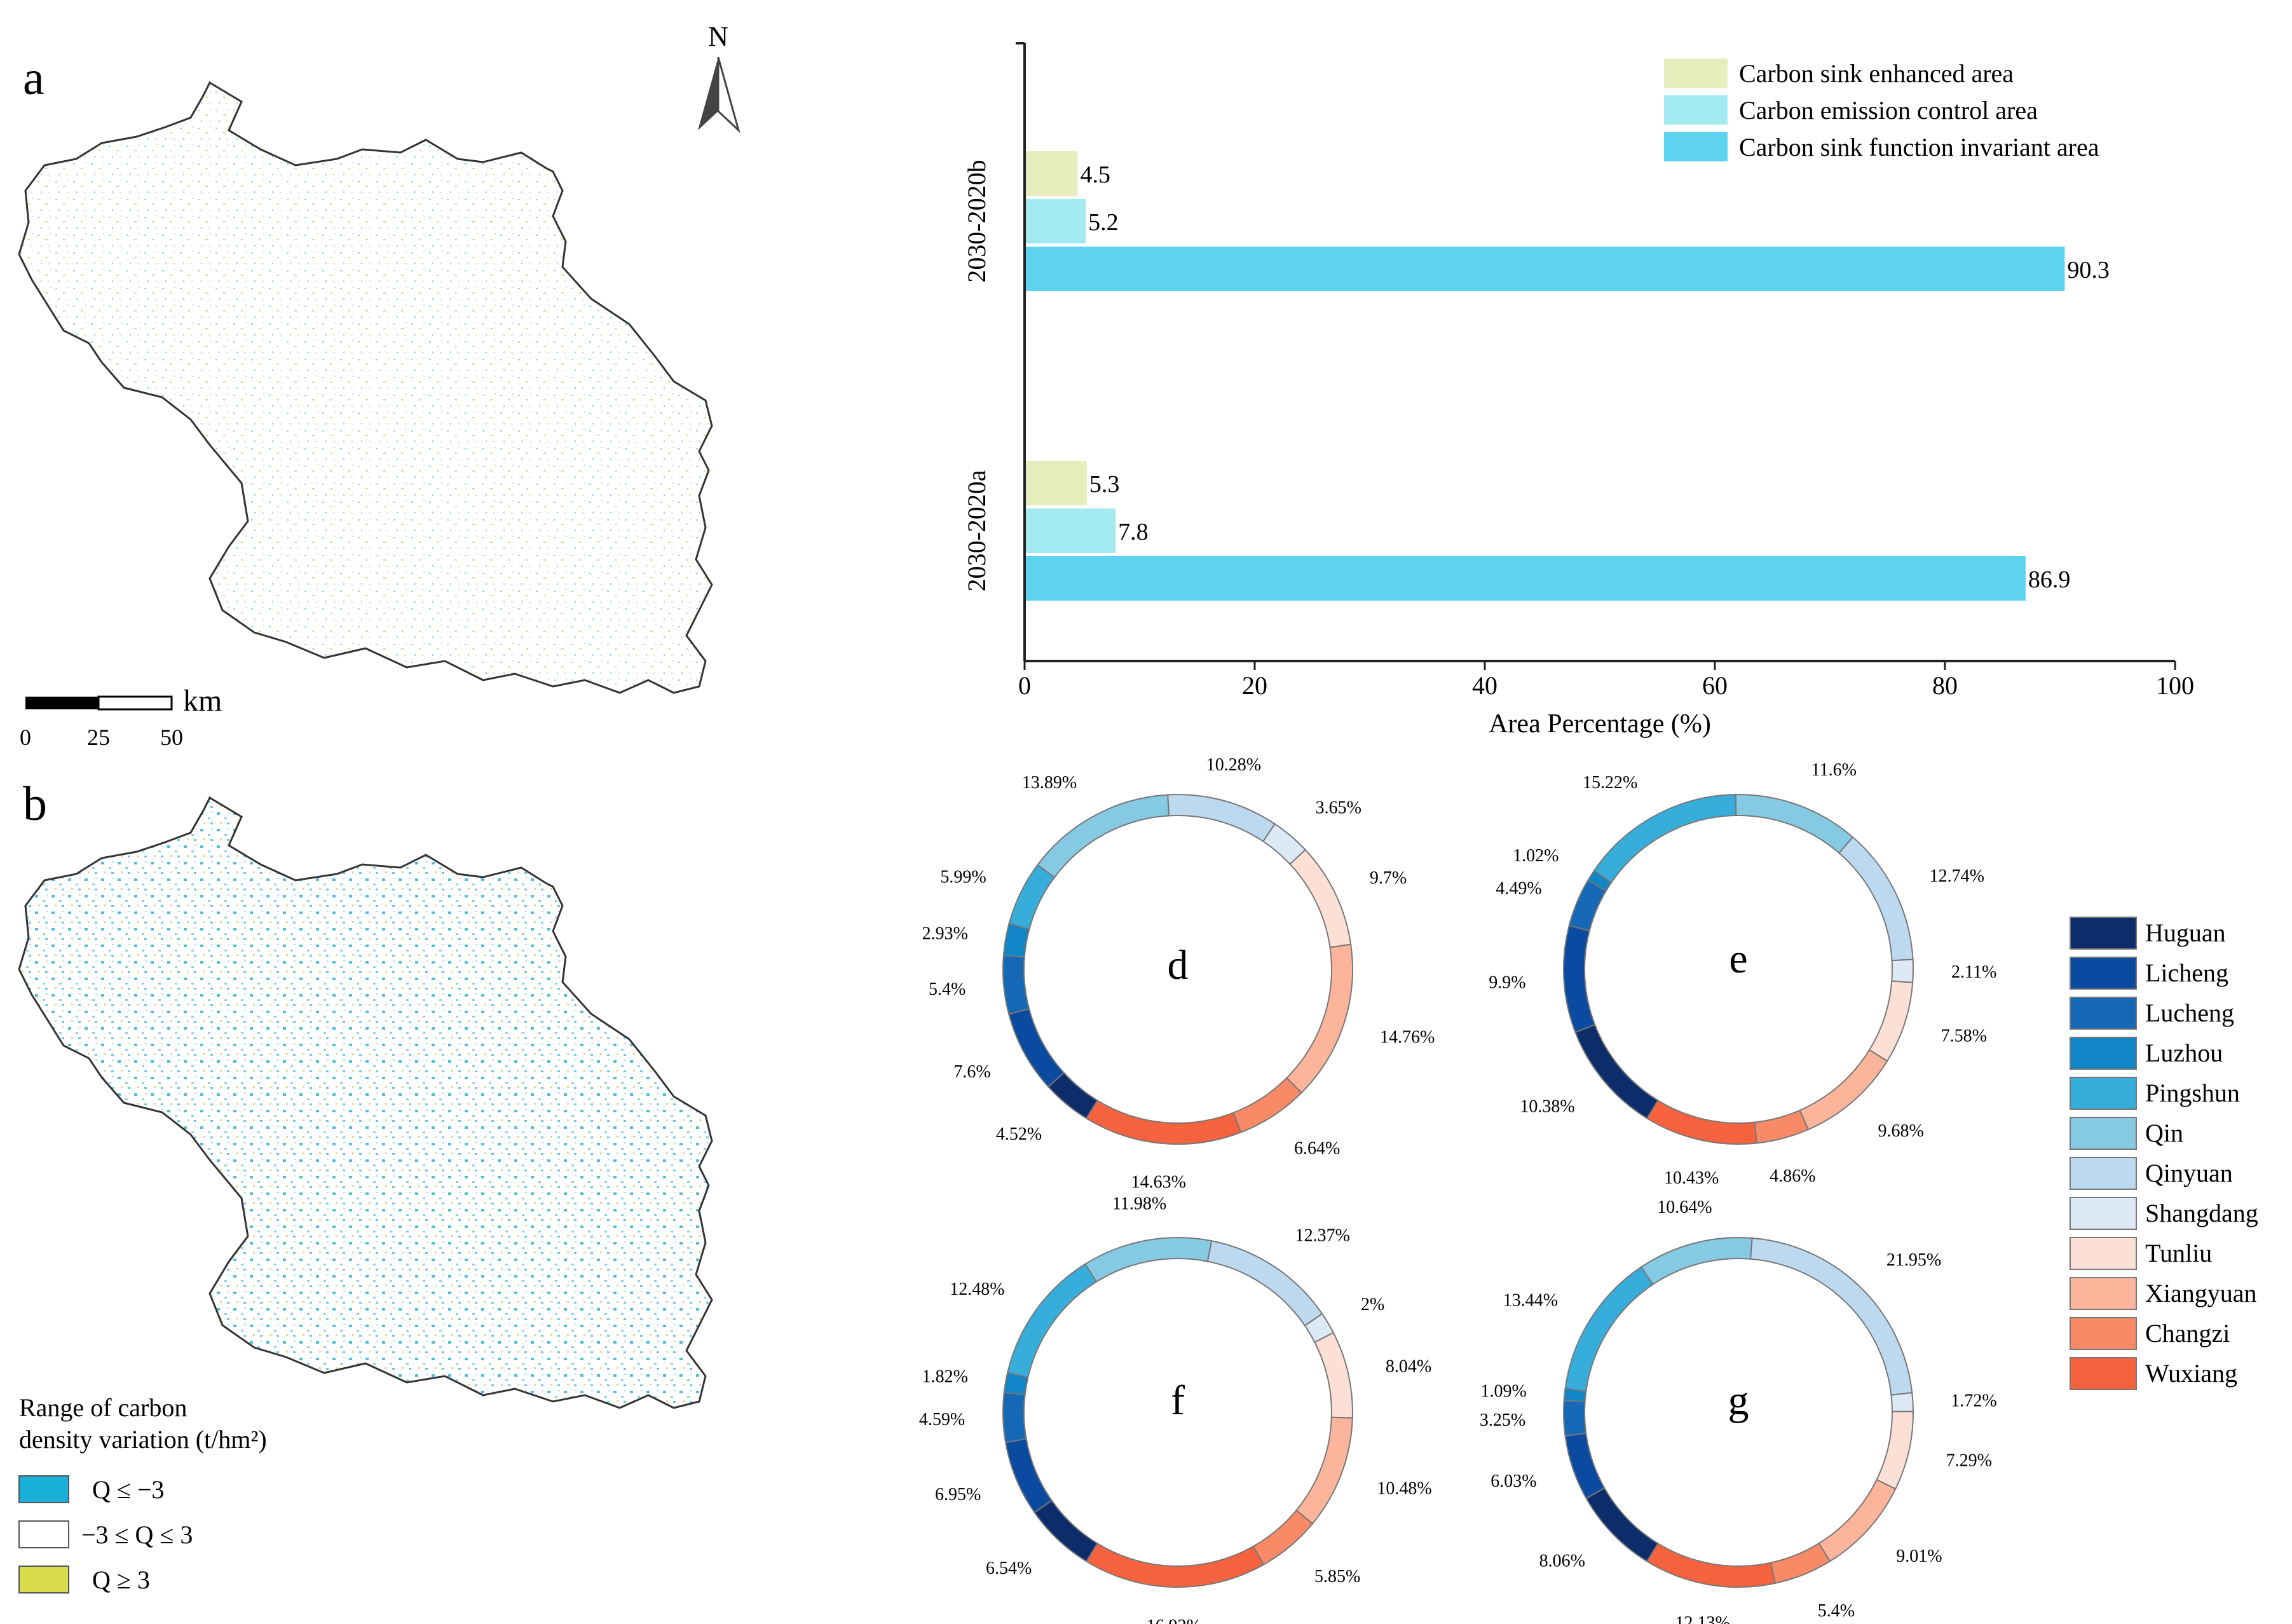  Describe the element at coordinates (202, 701) in the screenshot. I see `scale-unit: km` at that location.